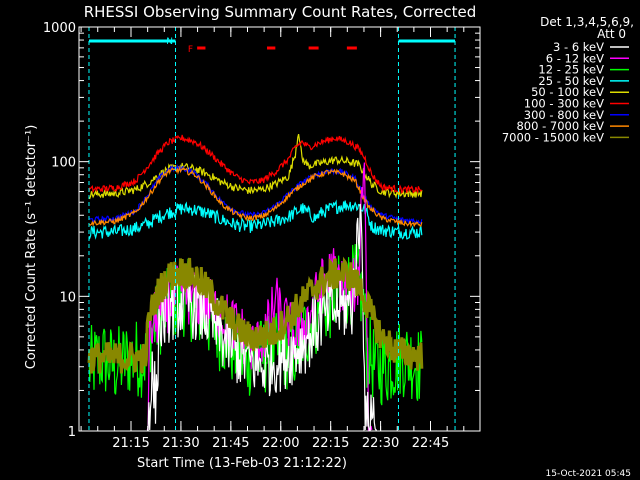 The height and width of the screenshot is (480, 640). I want to click on x-tick-label: 22:15, so click(330, 443).